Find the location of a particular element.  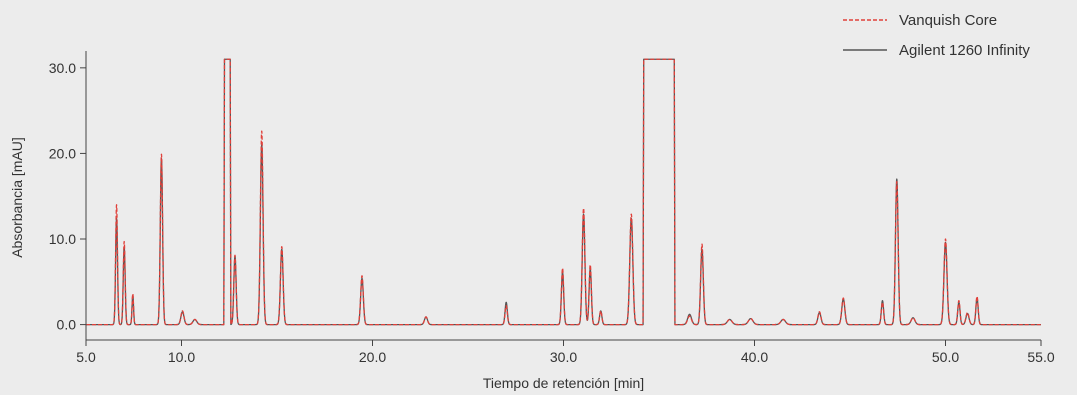

x-axis-title: Tiempo de retención [min] is located at coordinates (563, 383).